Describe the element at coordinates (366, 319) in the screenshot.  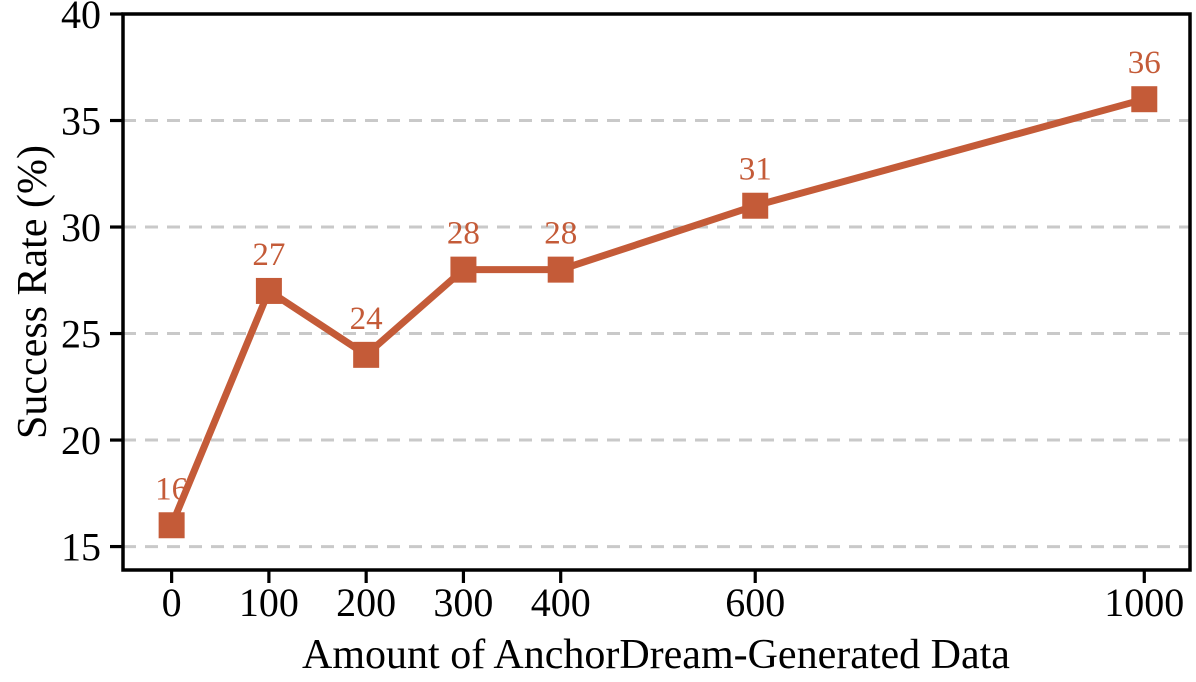
I see `data-point-label: 24` at that location.